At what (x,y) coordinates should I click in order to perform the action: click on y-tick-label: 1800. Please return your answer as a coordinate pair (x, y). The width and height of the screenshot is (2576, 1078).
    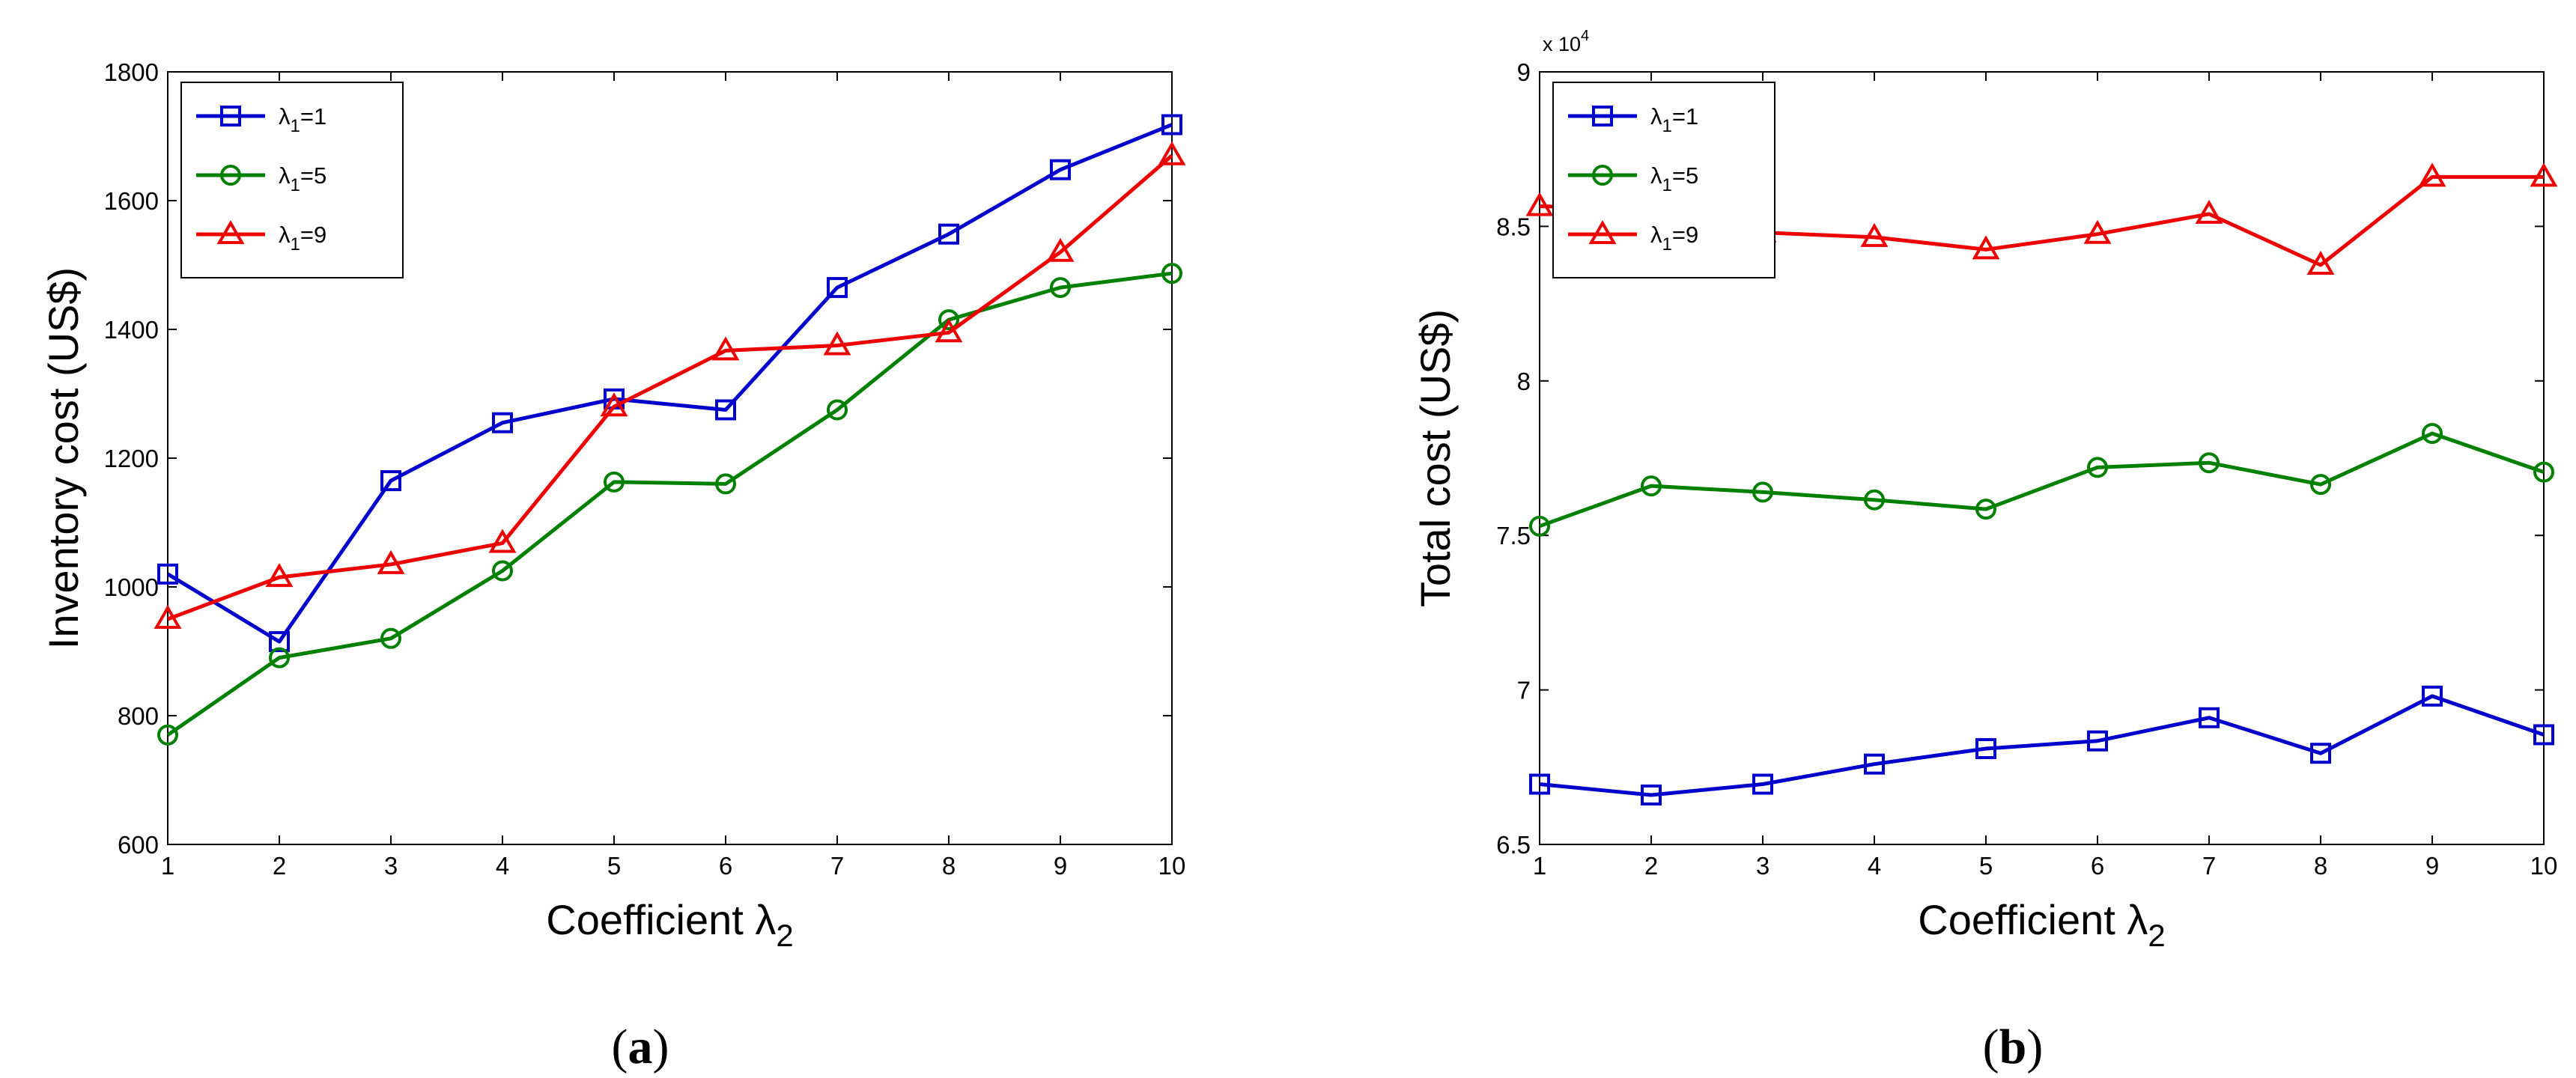
    Looking at the image, I should click on (131, 72).